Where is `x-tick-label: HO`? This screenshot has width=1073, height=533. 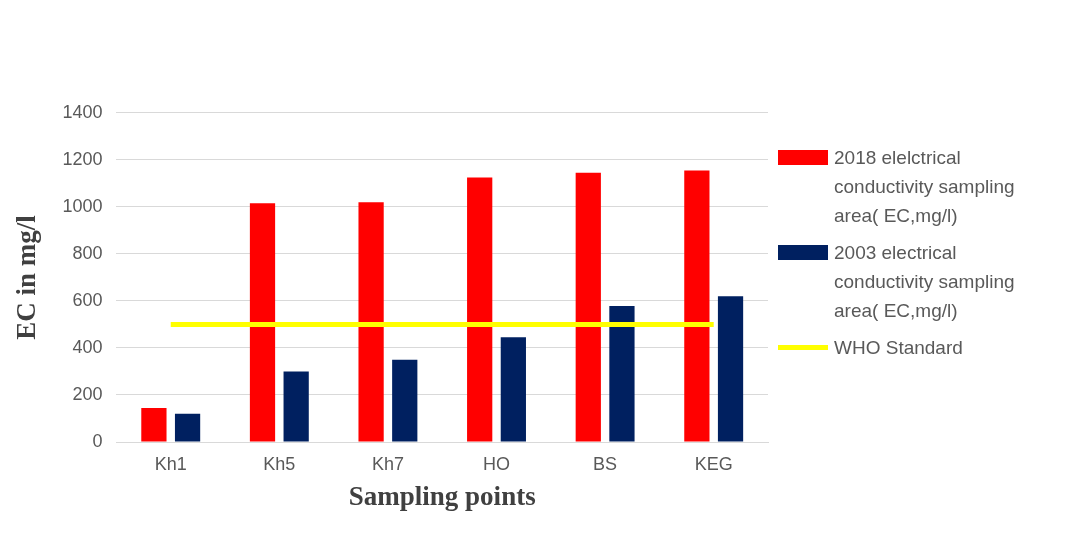 x-tick-label: HO is located at coordinates (497, 463).